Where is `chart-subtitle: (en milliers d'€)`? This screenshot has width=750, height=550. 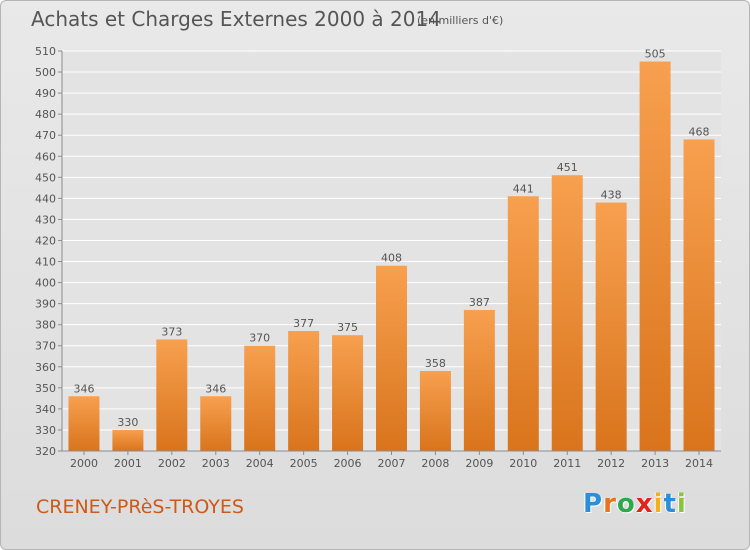
chart-subtitle: (en milliers d'€) is located at coordinates (460, 20).